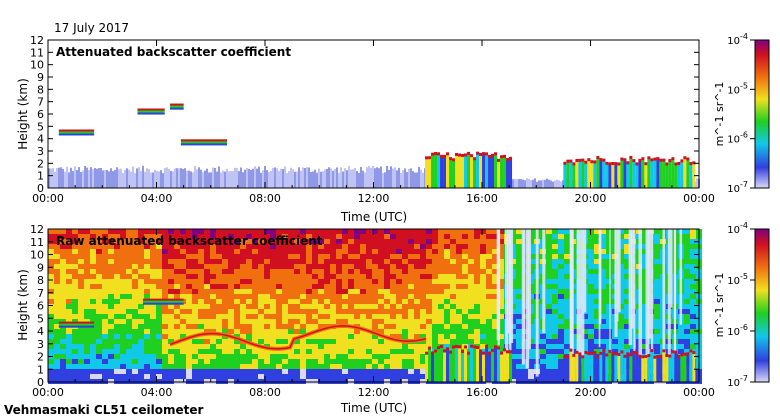 This screenshot has height=420, width=780. Describe the element at coordinates (204, 142) in the screenshot. I see `cloud-layer` at that location.